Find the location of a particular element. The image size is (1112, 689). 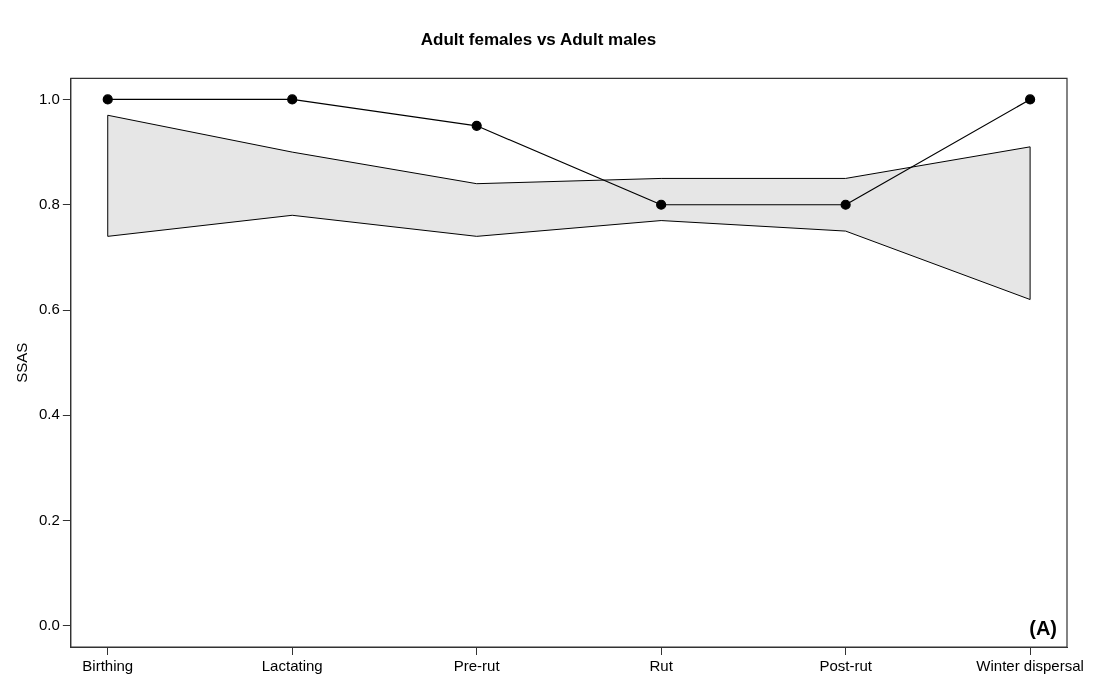

chart-title: Adult females vs Adult males is located at coordinates (538, 39).